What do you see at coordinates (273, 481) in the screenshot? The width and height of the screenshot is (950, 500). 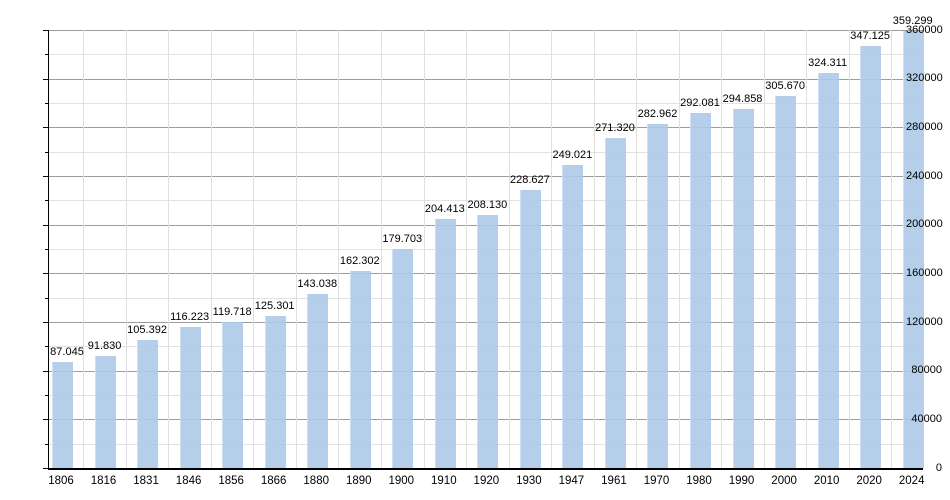 I see `x-tick-label-1866: 1866` at bounding box center [273, 481].